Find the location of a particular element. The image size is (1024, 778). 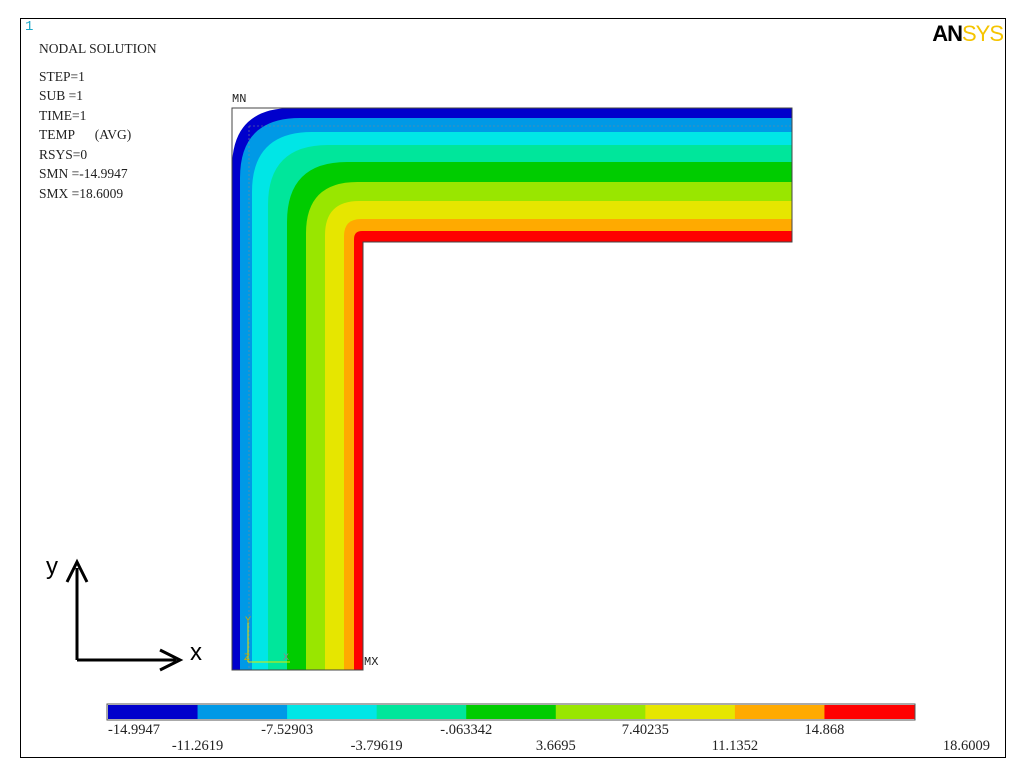

legend-label-bottom: -11.2619 is located at coordinates (197, 746).